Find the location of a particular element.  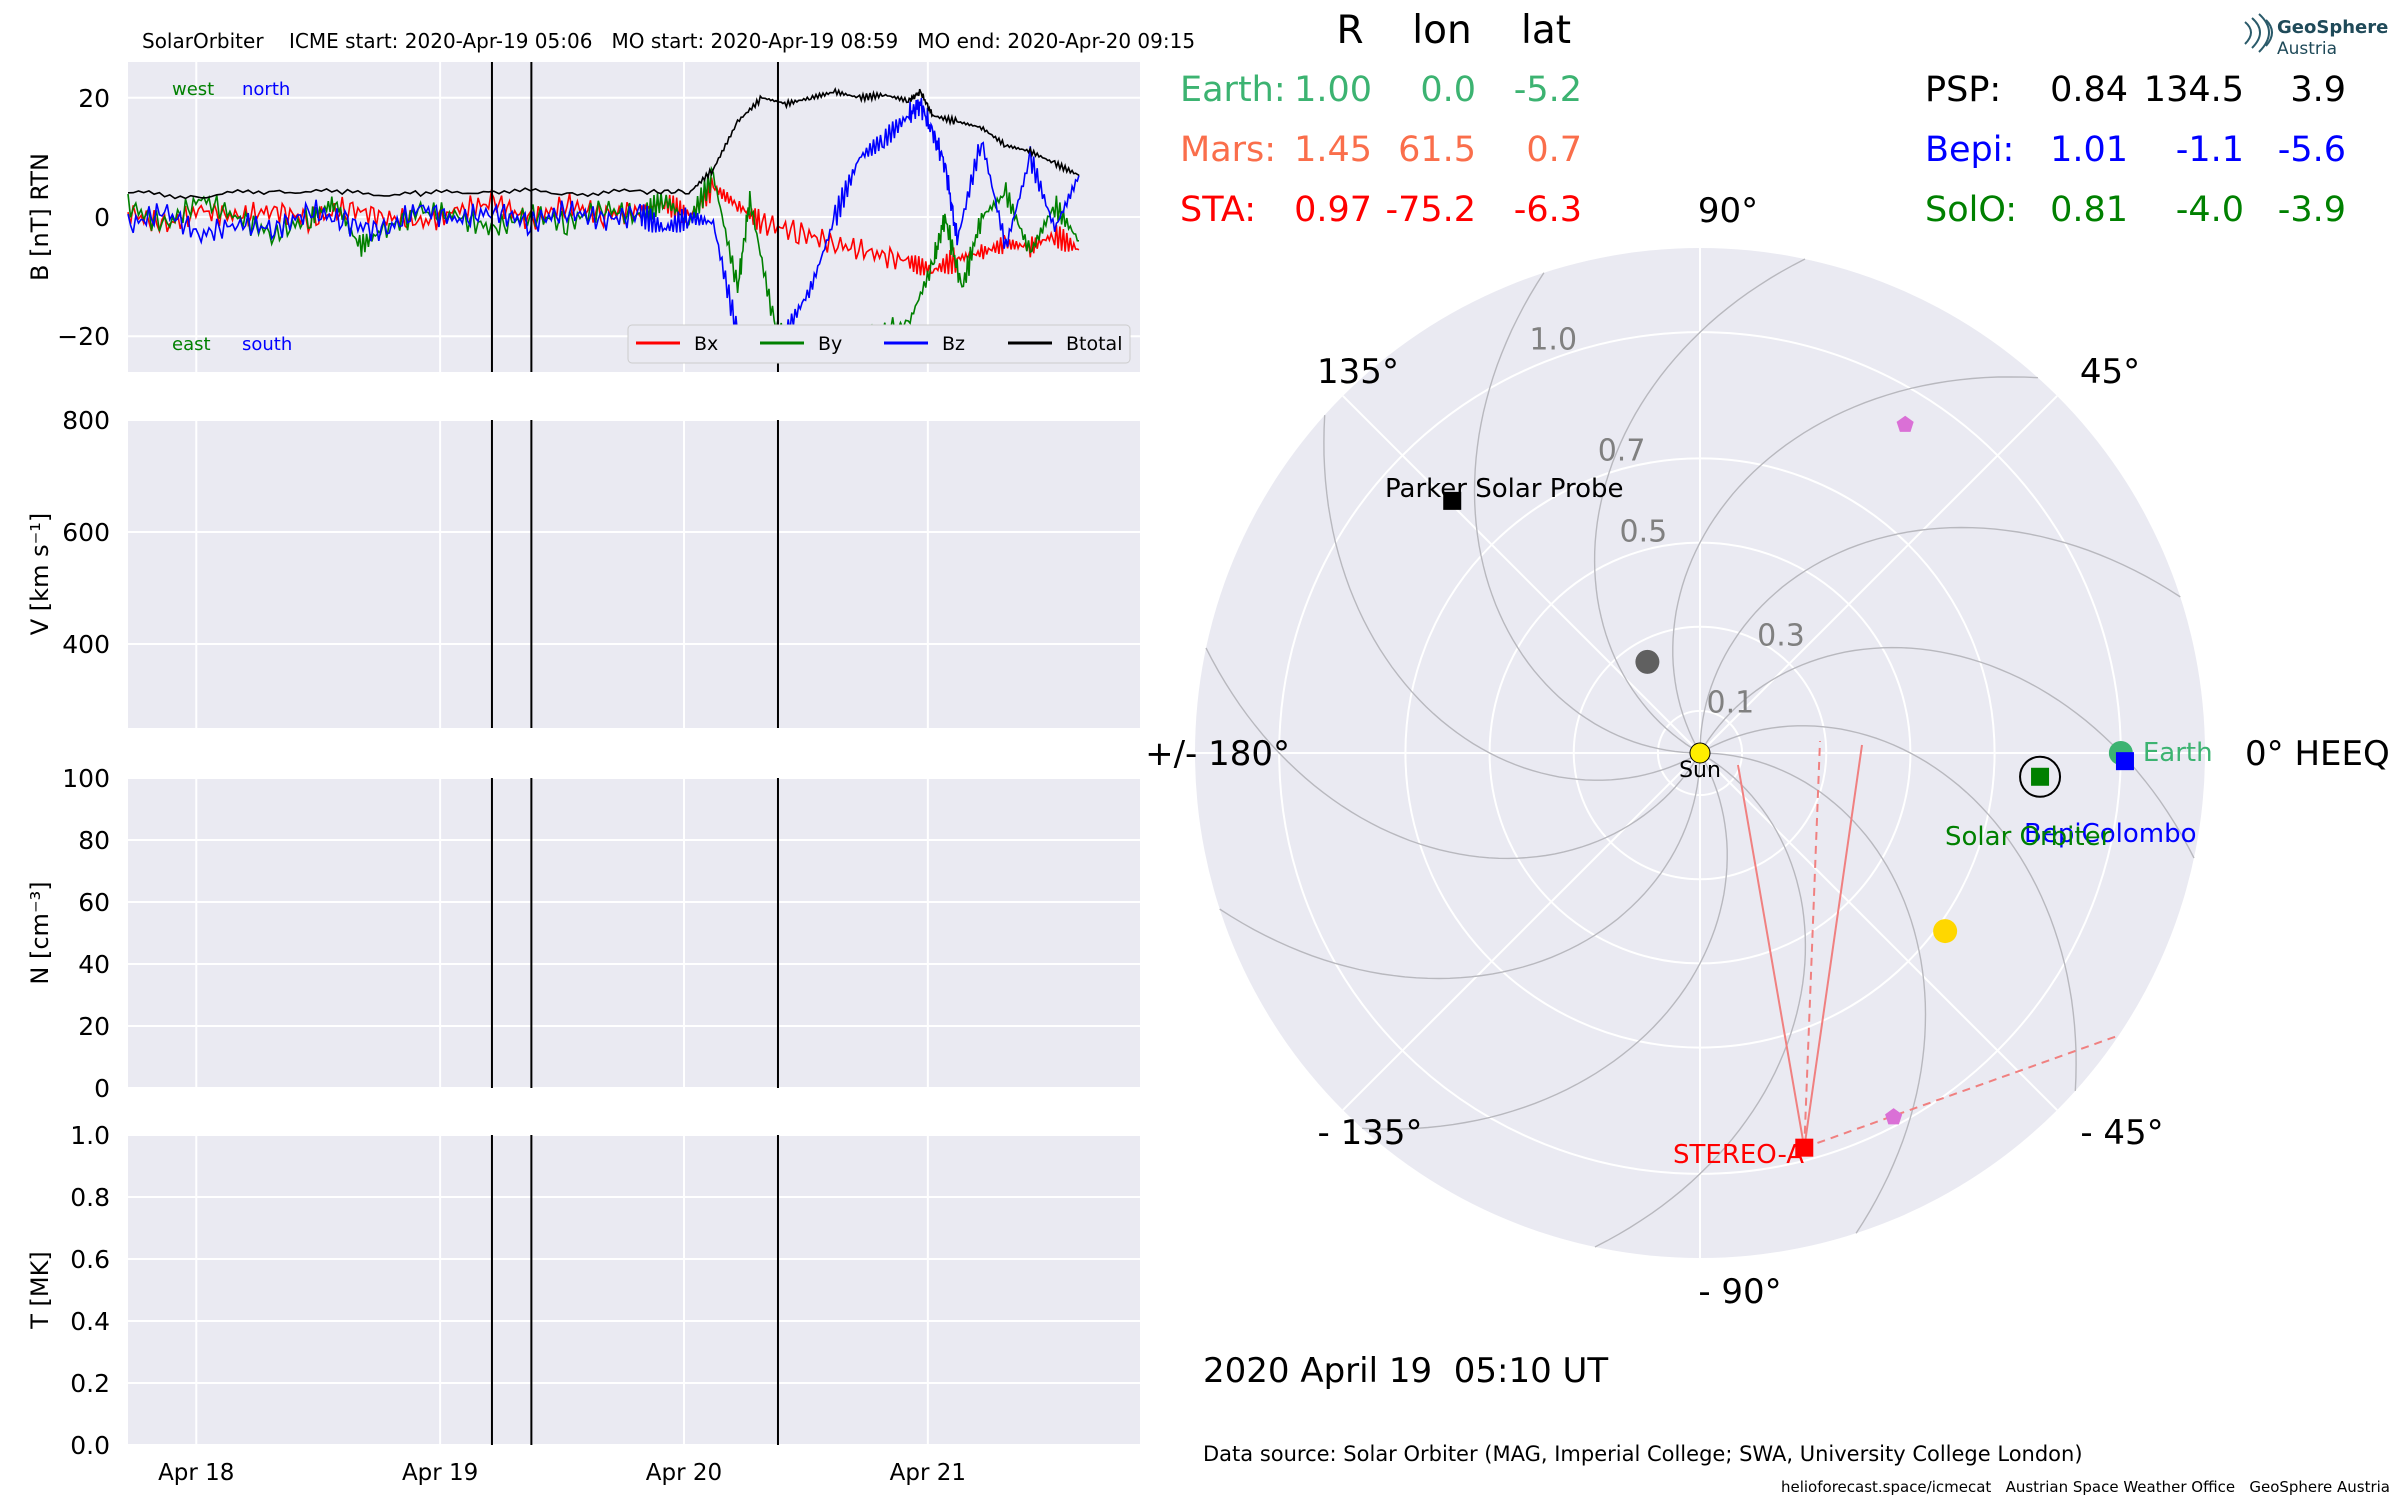

legend: Bx By Bz Btotal is located at coordinates (879, 344).